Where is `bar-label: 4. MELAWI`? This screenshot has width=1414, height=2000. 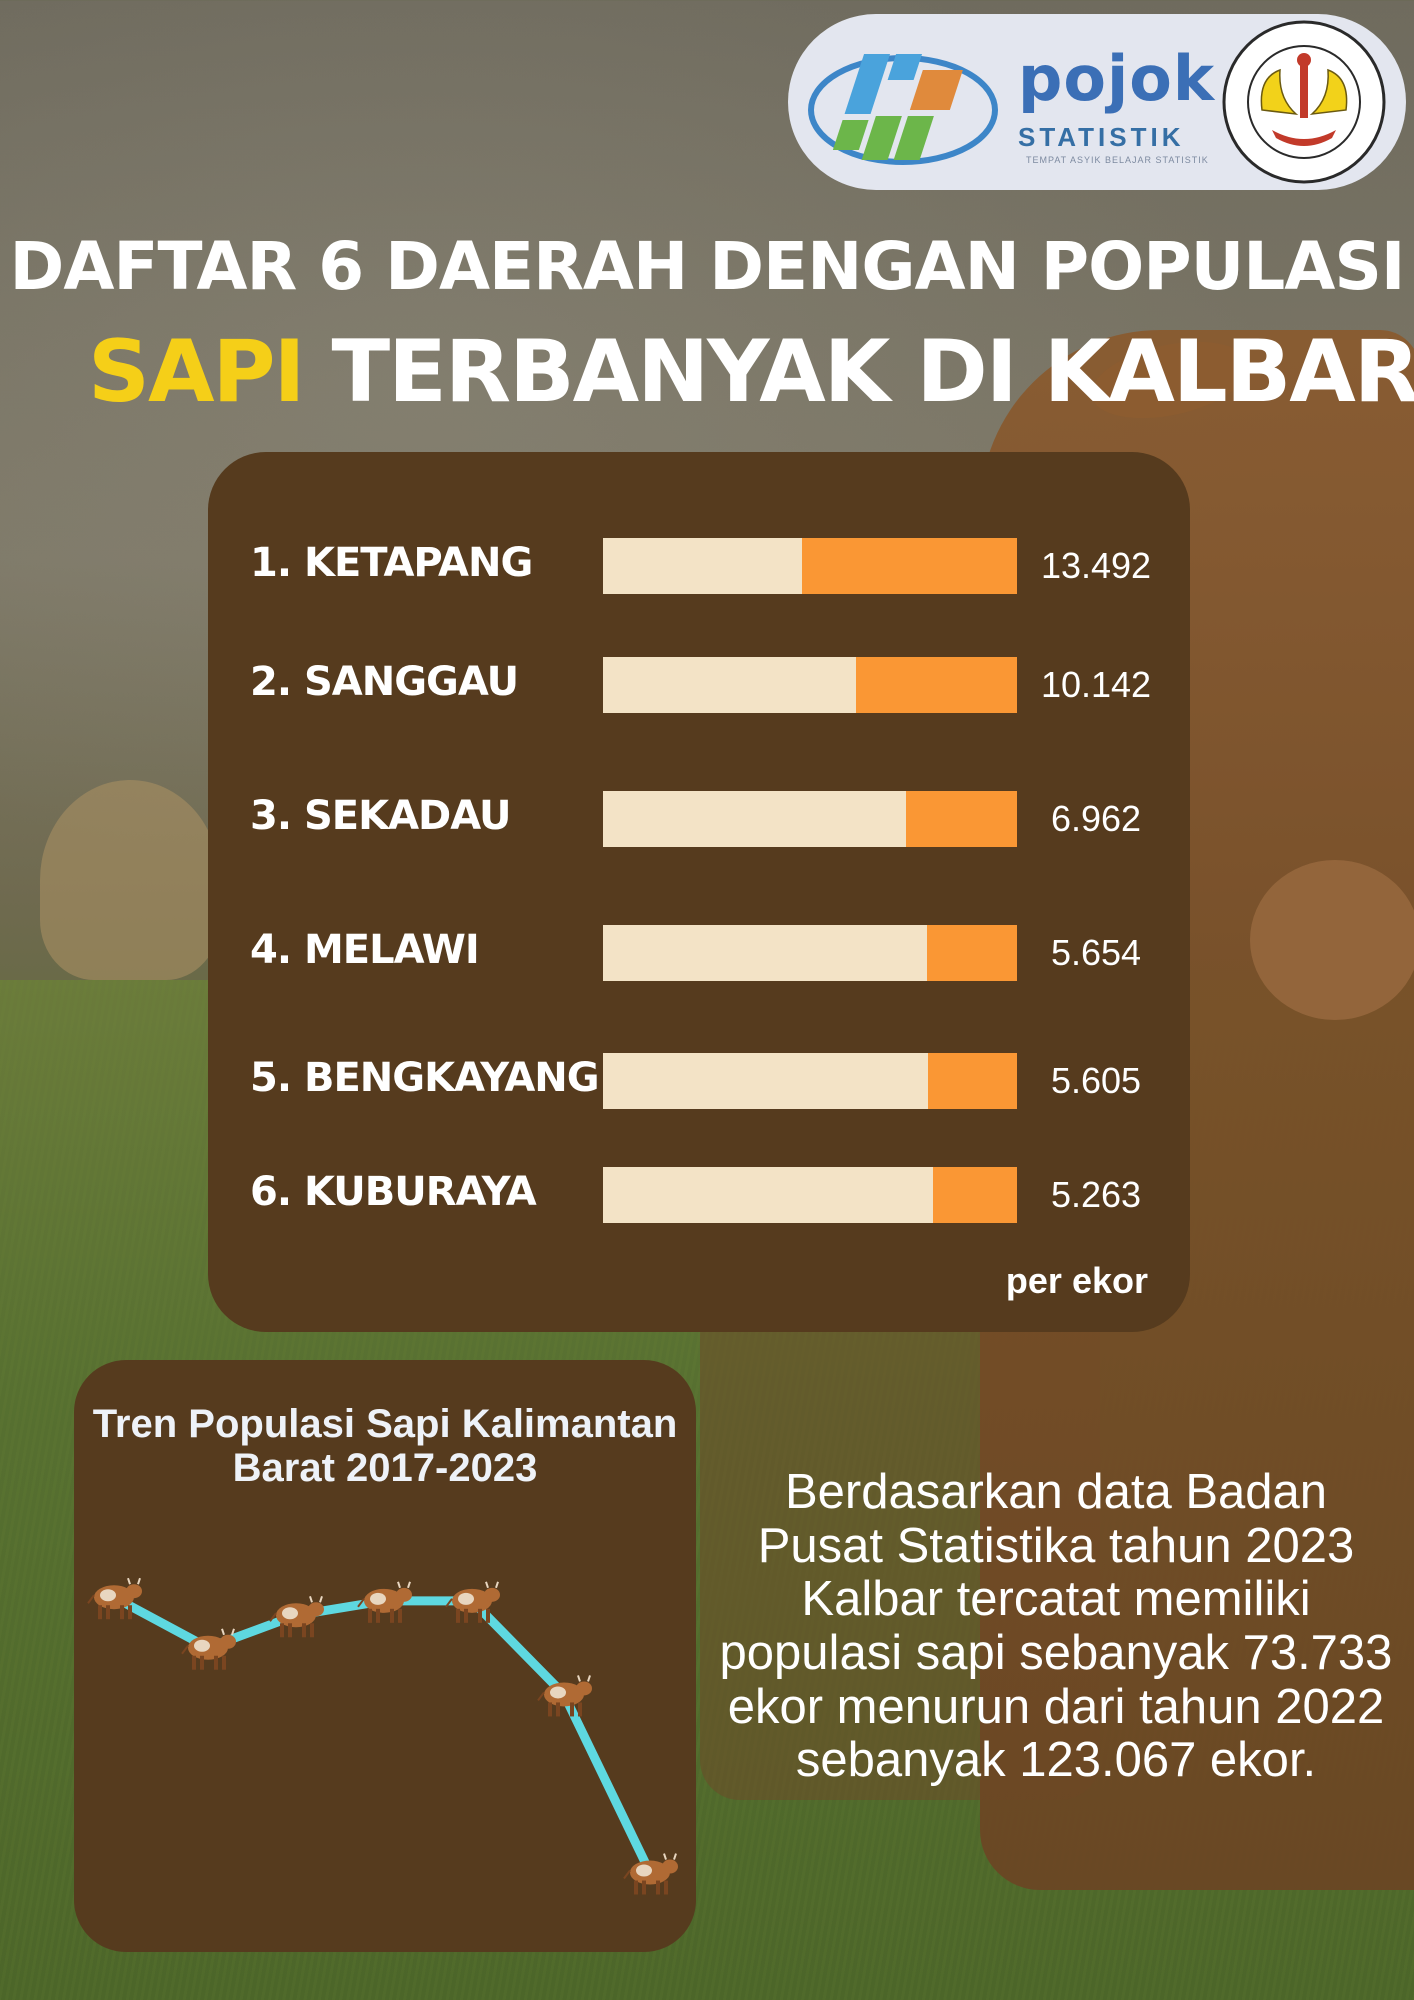 bar-label: 4. MELAWI is located at coordinates (365, 950).